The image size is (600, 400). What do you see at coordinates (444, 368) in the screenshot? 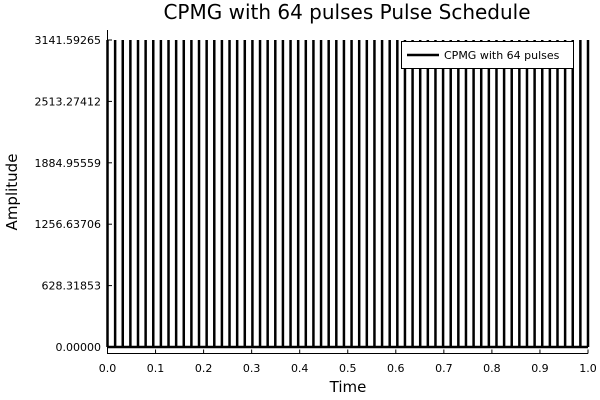
I see `x-tick-label: 0.7` at bounding box center [444, 368].